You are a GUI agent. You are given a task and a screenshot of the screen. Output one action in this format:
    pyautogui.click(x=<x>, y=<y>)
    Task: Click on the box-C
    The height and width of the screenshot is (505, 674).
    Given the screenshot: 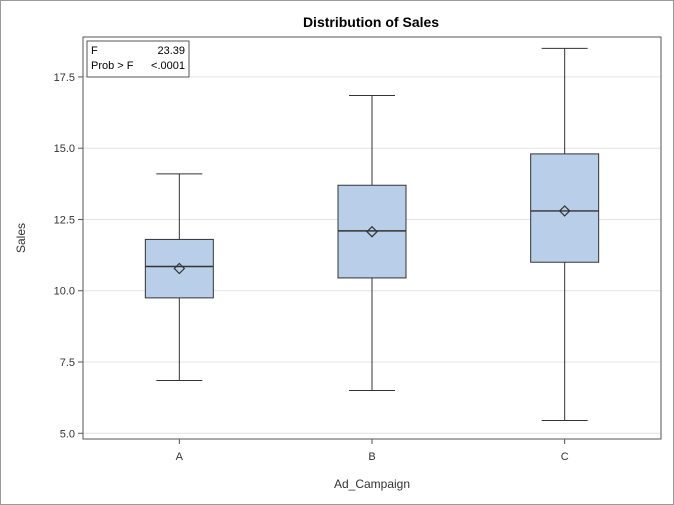 What is the action you would take?
    pyautogui.click(x=565, y=234)
    